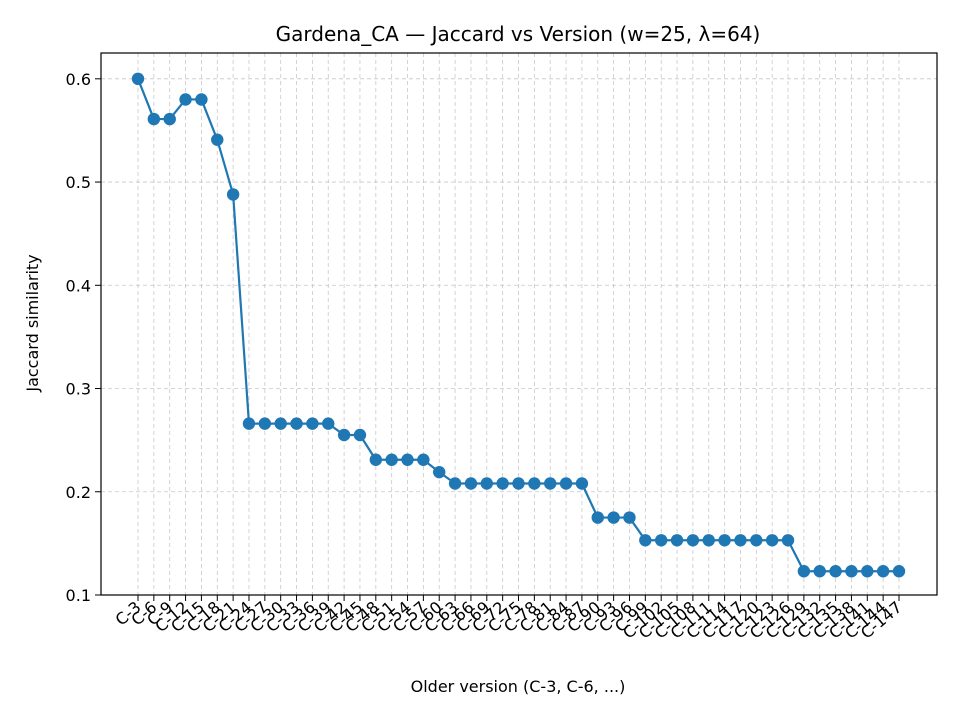  Describe the element at coordinates (518, 686) in the screenshot. I see `x-axis-title: Older version (C-3, C-6, ...)` at that location.